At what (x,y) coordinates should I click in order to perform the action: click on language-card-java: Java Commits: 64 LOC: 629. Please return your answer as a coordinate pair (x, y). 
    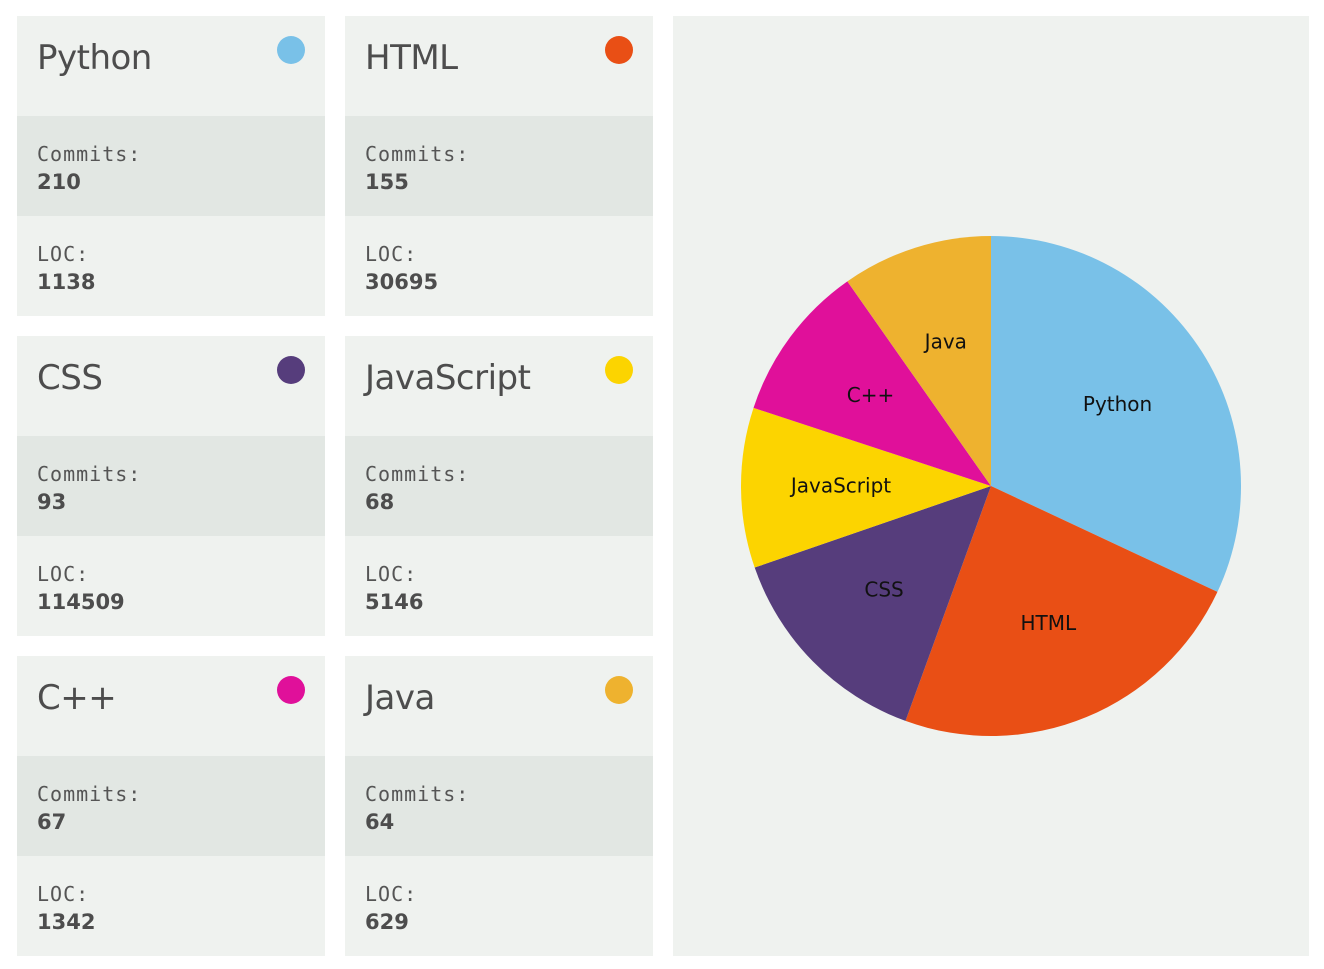
    Looking at the image, I should click on (499, 806).